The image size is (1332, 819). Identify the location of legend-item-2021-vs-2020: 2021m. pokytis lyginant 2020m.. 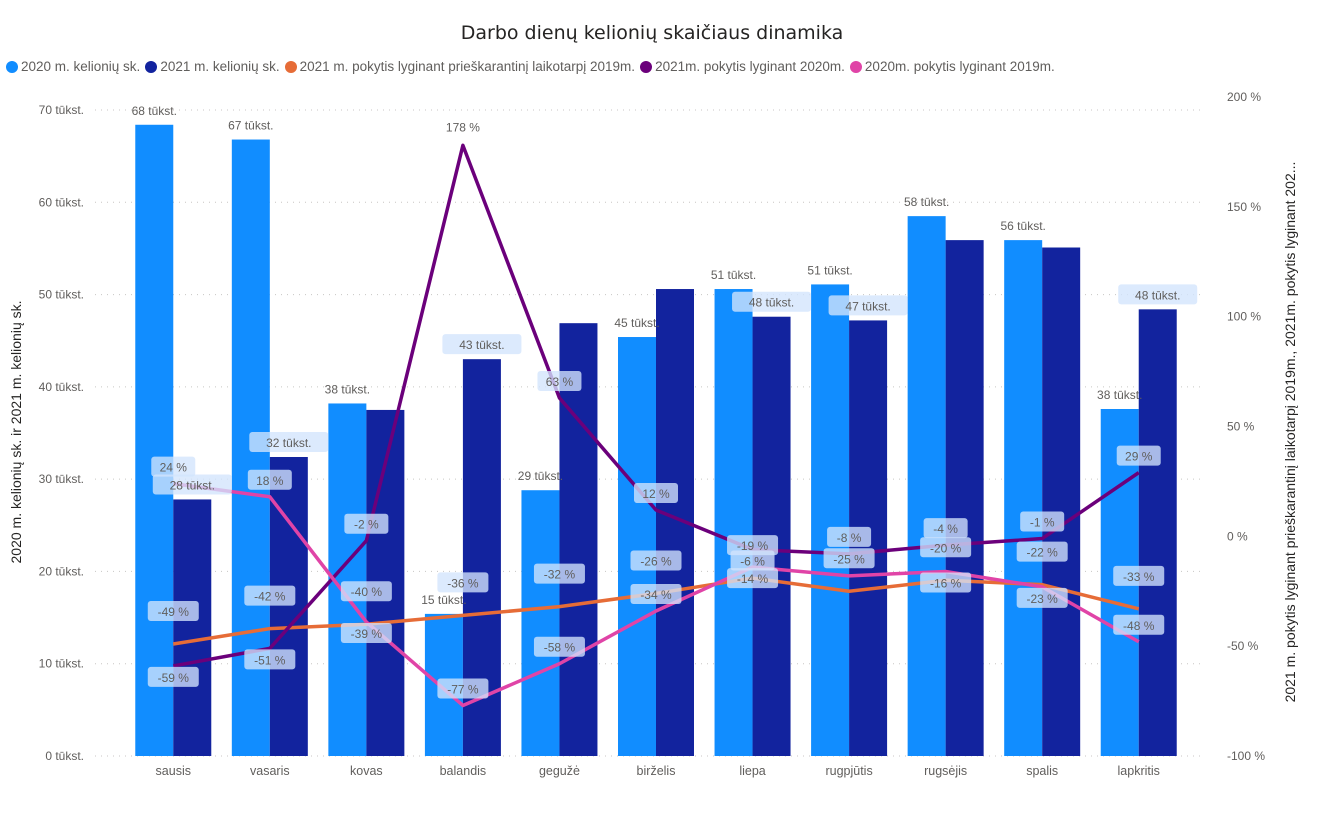
(742, 66).